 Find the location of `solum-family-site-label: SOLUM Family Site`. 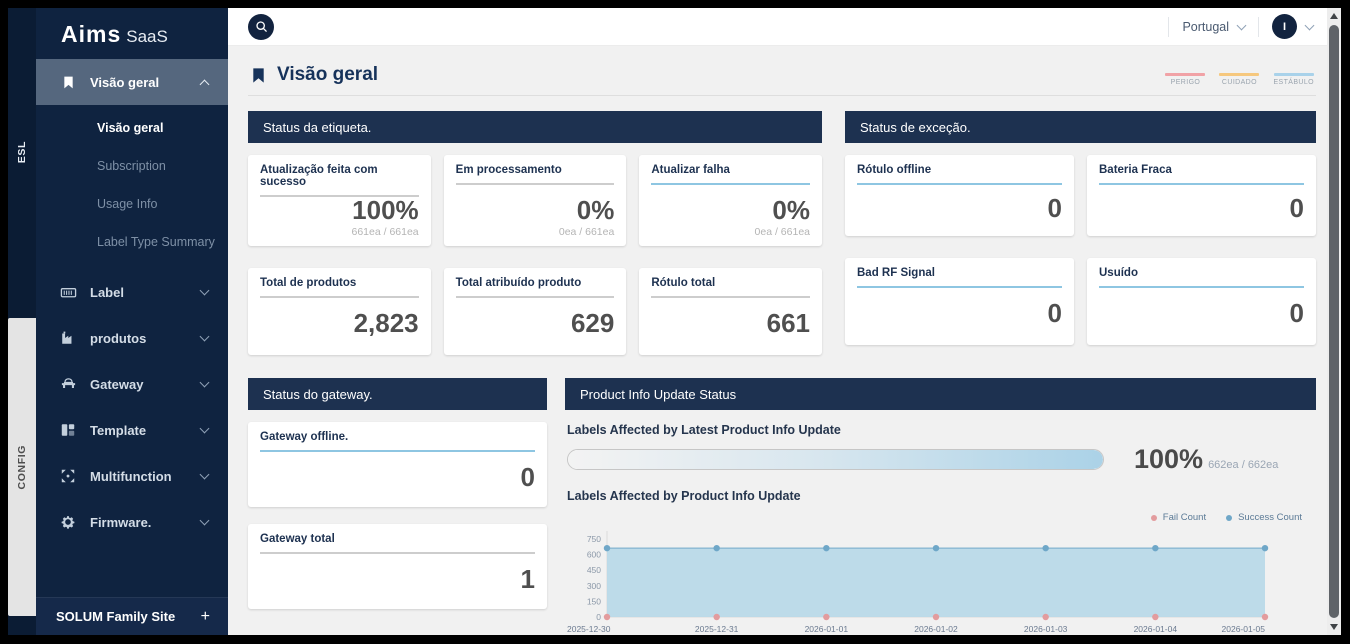

solum-family-site-label: SOLUM Family Site is located at coordinates (116, 616).